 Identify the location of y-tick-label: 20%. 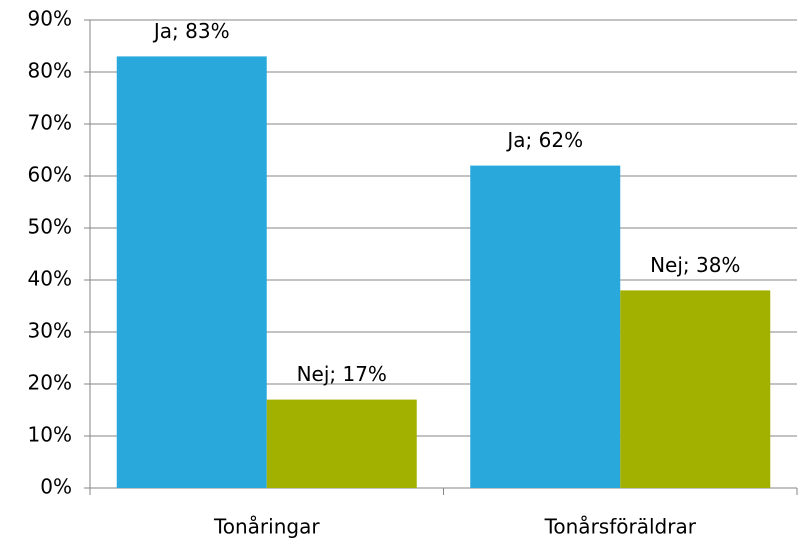
(50, 383).